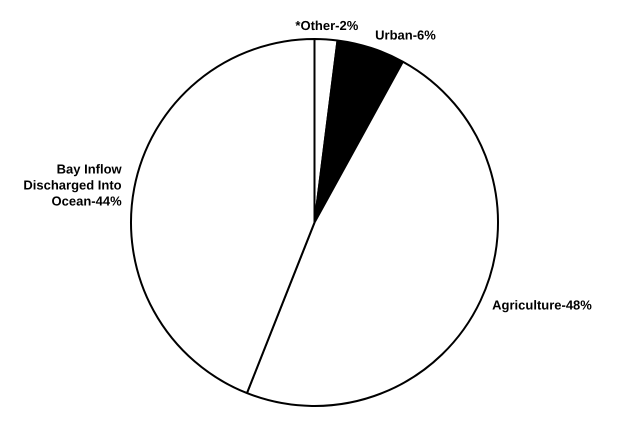 The height and width of the screenshot is (425, 624). I want to click on slice-label: Urban-6%, so click(405, 34).